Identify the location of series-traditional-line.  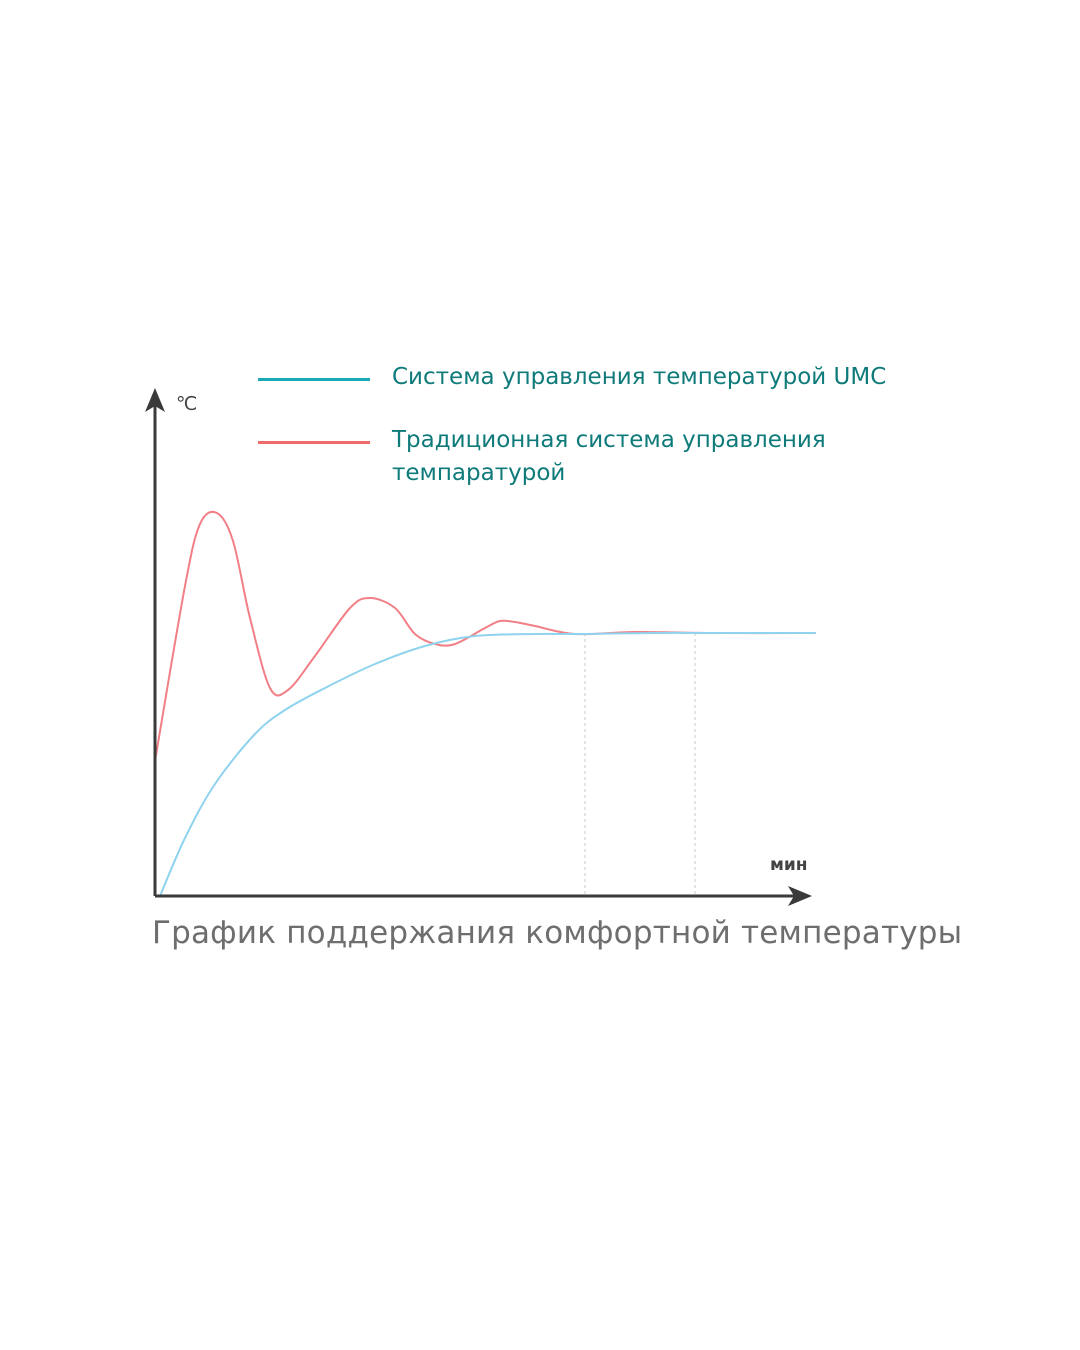
(485, 636).